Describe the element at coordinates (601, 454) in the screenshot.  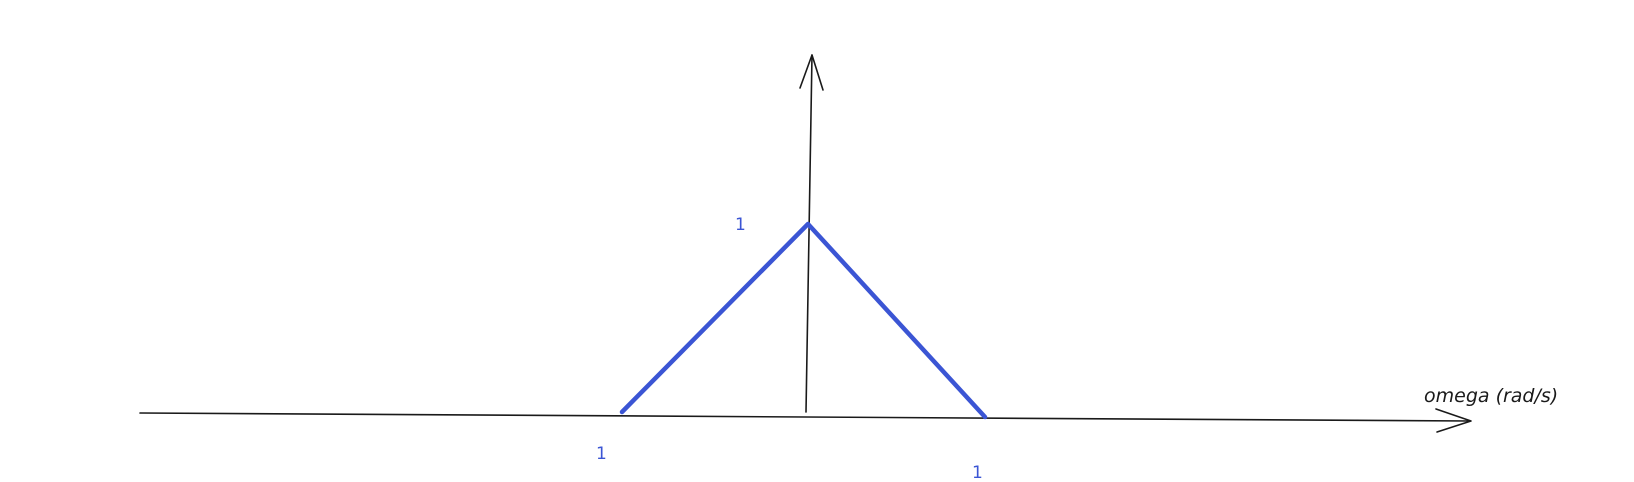
I see `left-base-label: 1` at that location.